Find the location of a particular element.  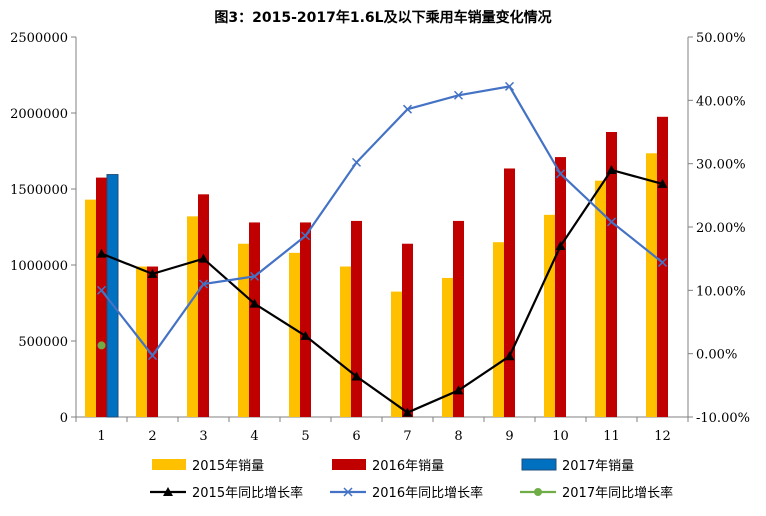

legend-label: 2015年销量 is located at coordinates (228, 466).